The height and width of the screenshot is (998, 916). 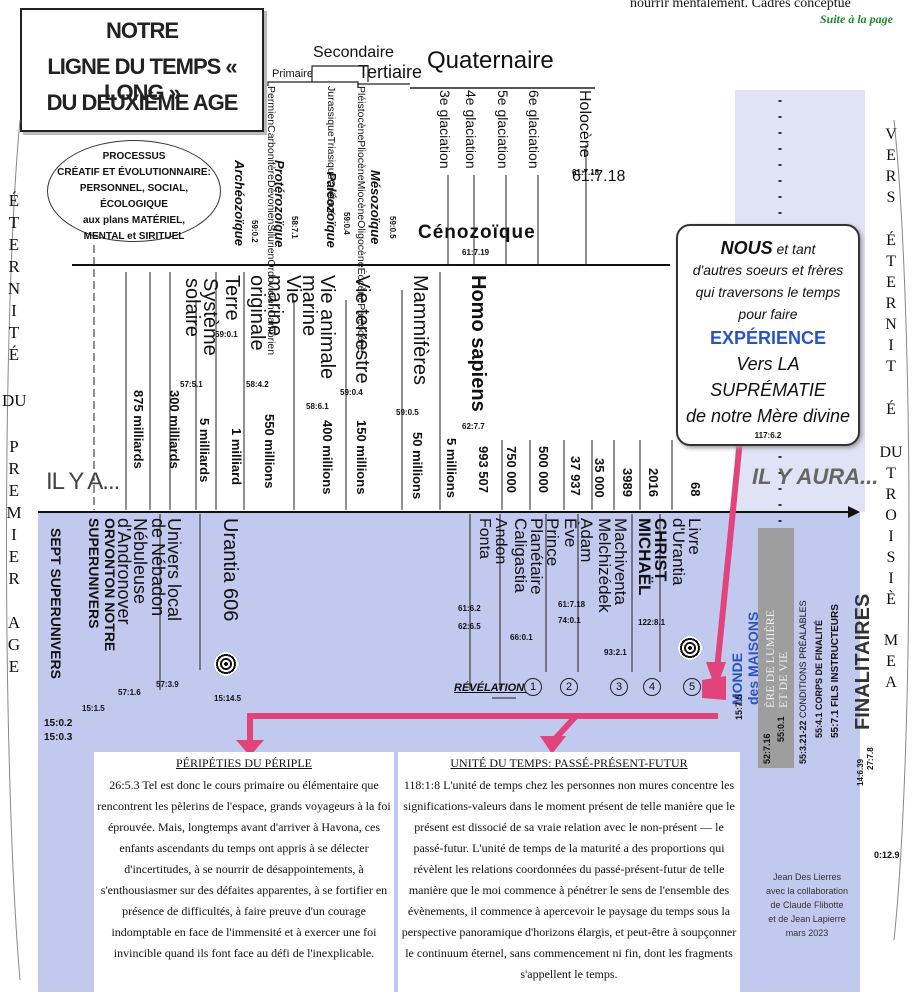 What do you see at coordinates (361, 200) in the screenshot?
I see `period: Miocène` at bounding box center [361, 200].